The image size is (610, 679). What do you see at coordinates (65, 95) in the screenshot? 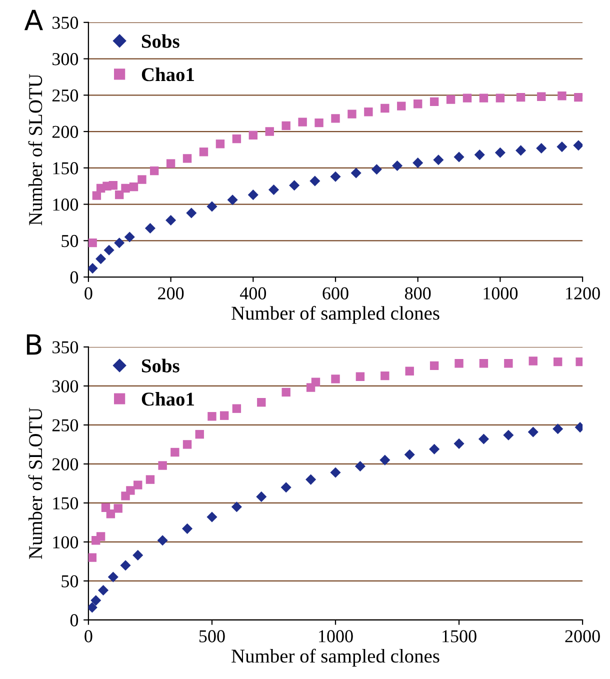
I see `y-tick-label: 250` at bounding box center [65, 95].